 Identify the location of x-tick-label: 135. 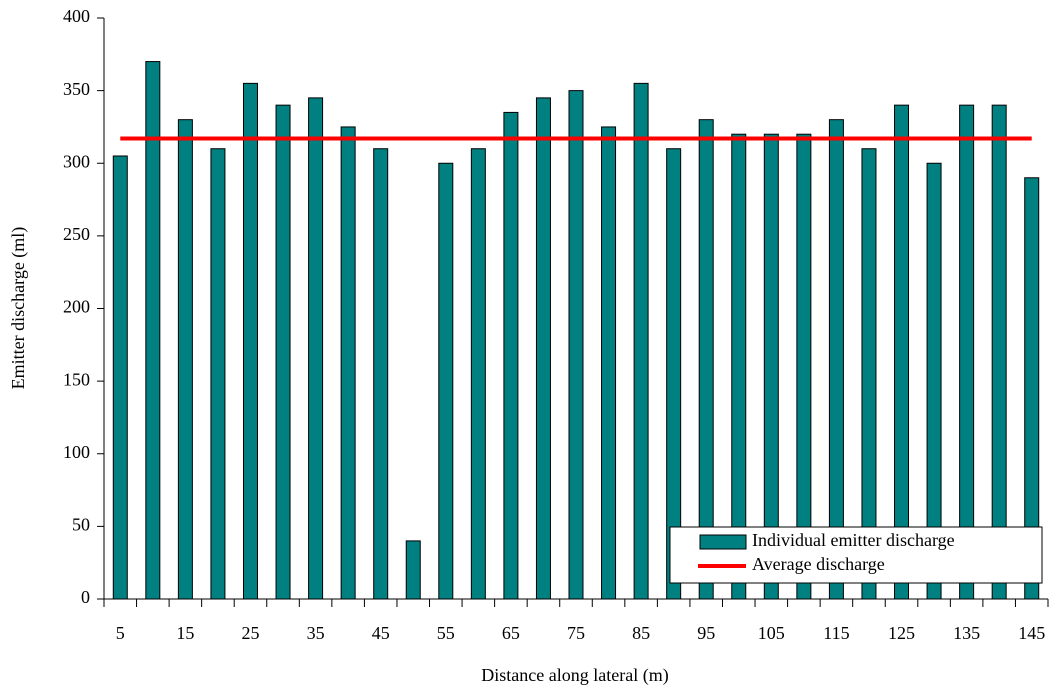
(966, 633).